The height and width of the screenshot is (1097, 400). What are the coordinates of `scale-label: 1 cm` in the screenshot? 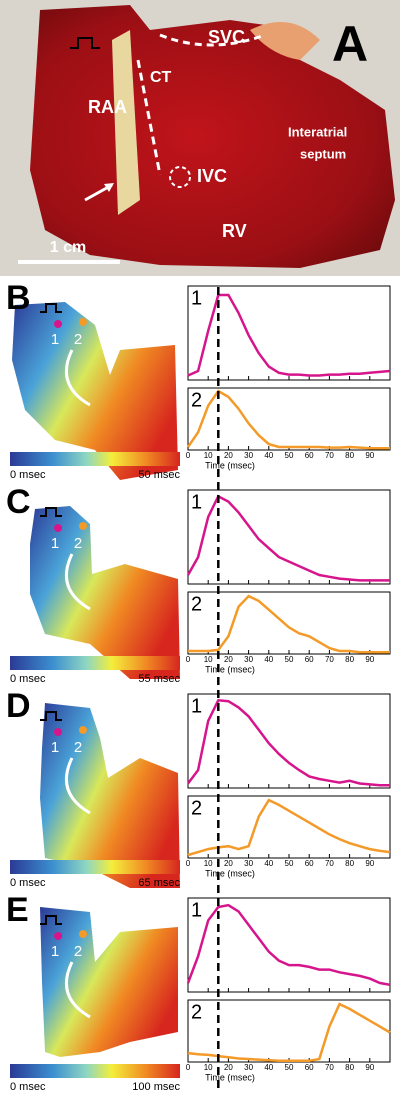 It's located at (68, 247).